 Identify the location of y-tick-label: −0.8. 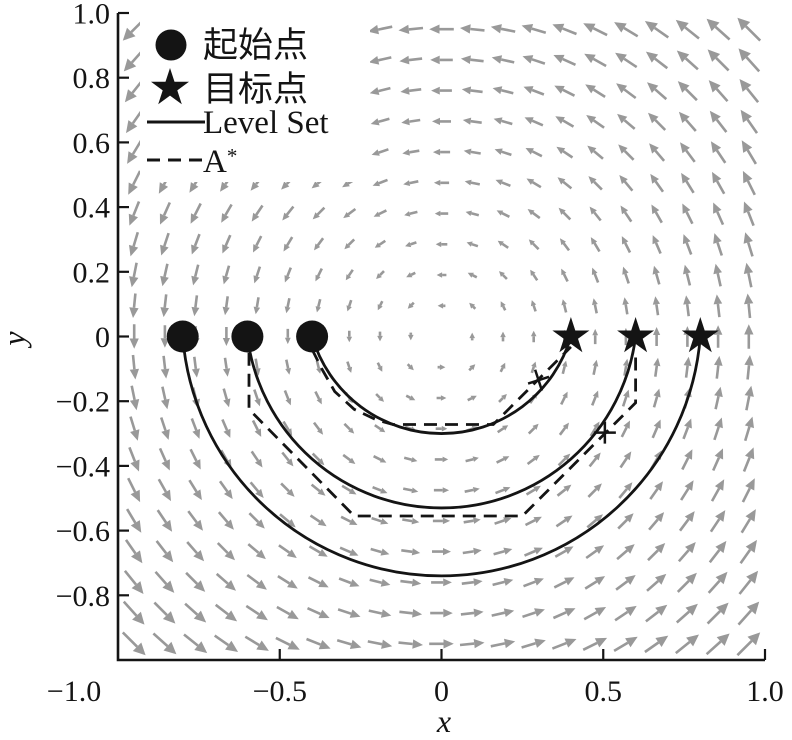
(83, 596).